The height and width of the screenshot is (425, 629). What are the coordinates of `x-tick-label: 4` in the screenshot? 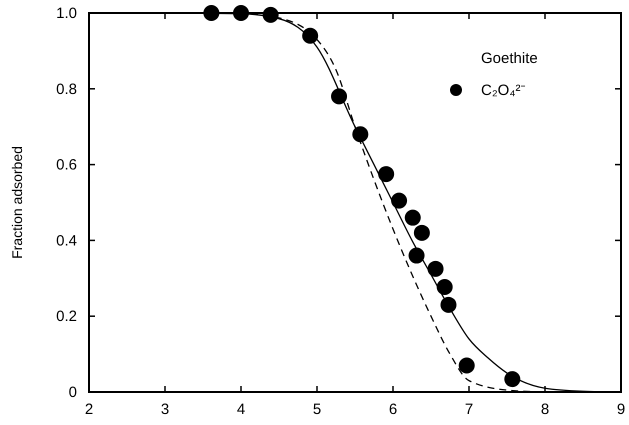 It's located at (241, 409).